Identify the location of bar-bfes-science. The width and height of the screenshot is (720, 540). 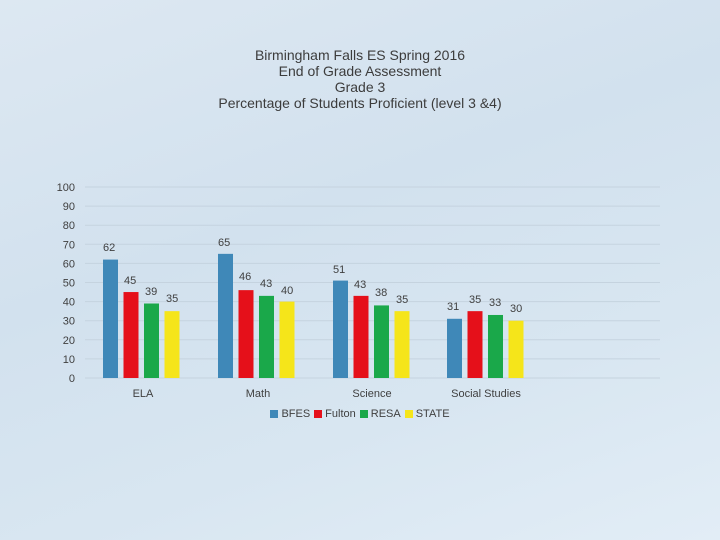
(340, 329).